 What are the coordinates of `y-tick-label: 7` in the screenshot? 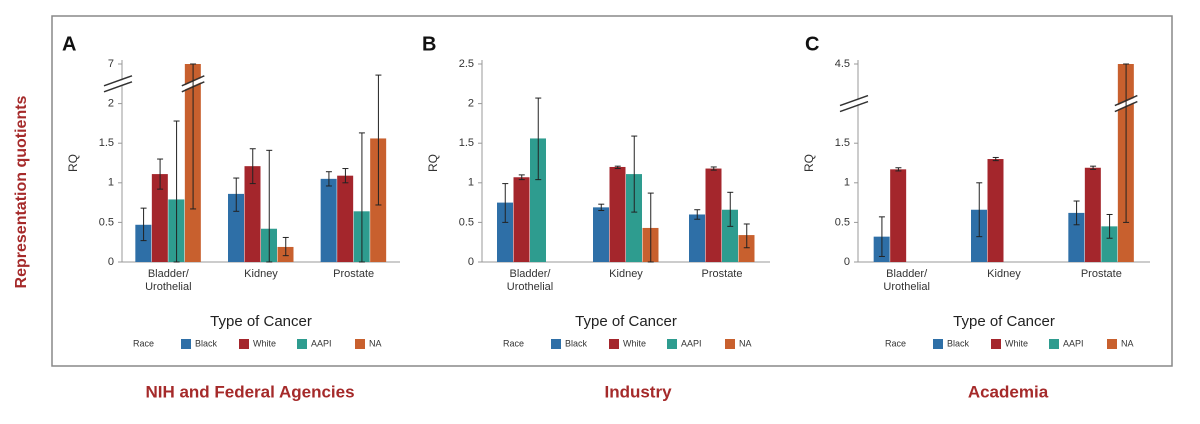 It's located at (111, 64).